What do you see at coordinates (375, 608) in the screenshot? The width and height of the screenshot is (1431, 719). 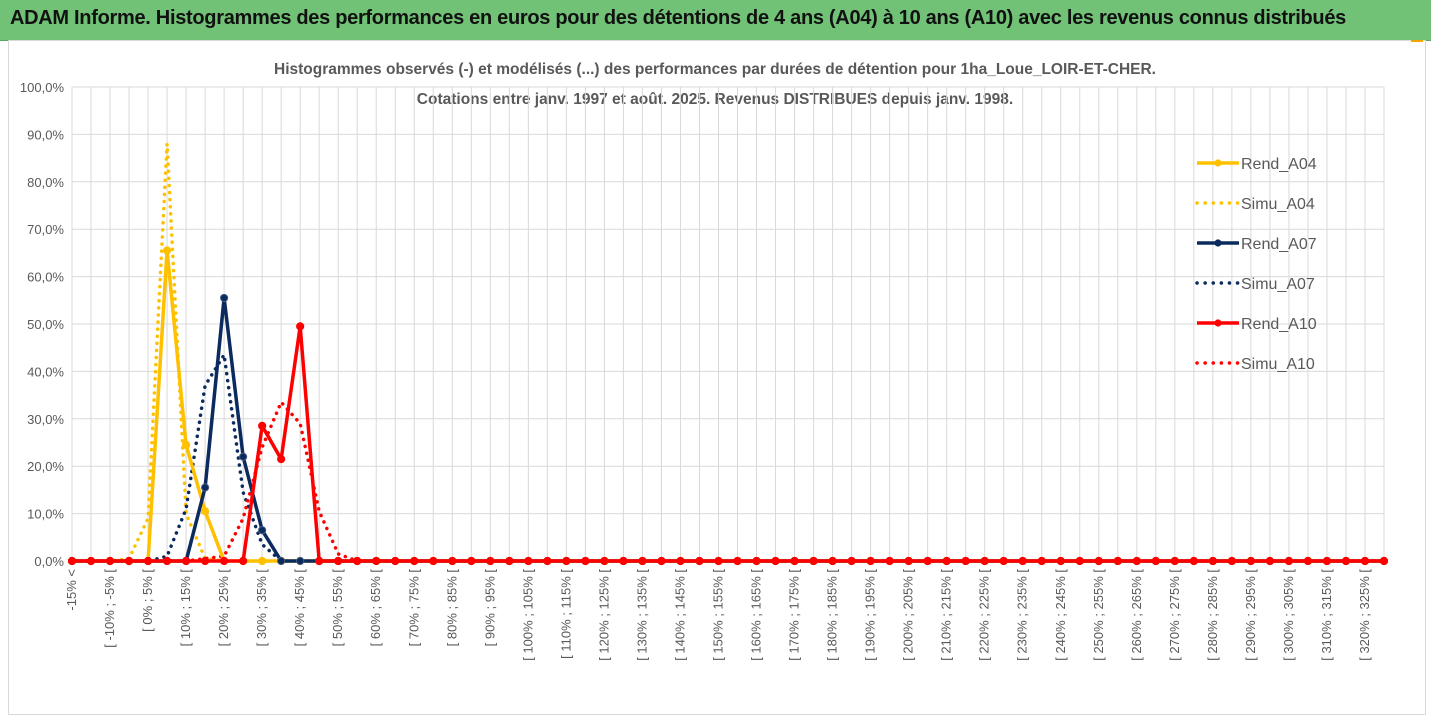 I see `x-tick-label: [ 60% ; 65% [` at bounding box center [375, 608].